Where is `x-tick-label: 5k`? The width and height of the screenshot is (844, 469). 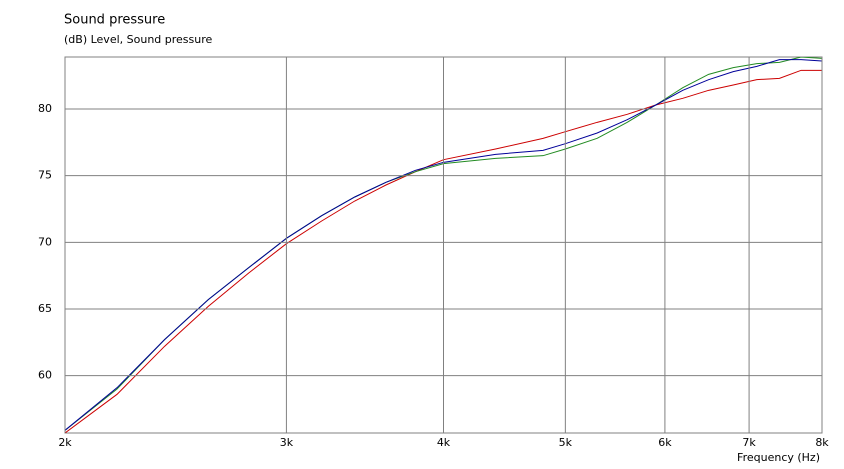
x-tick-label: 5k is located at coordinates (566, 442).